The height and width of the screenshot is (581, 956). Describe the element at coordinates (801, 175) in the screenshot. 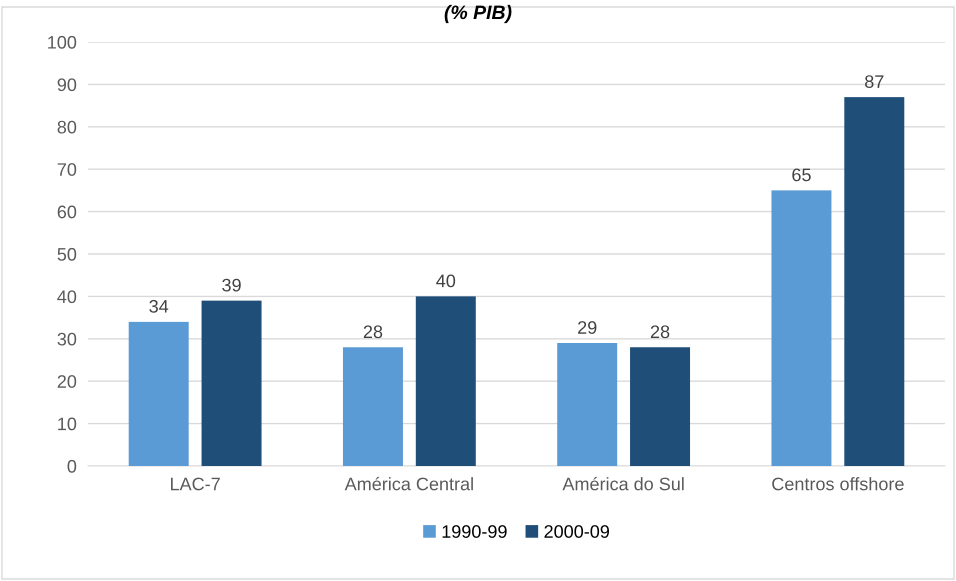

I see `data-label: 65` at that location.